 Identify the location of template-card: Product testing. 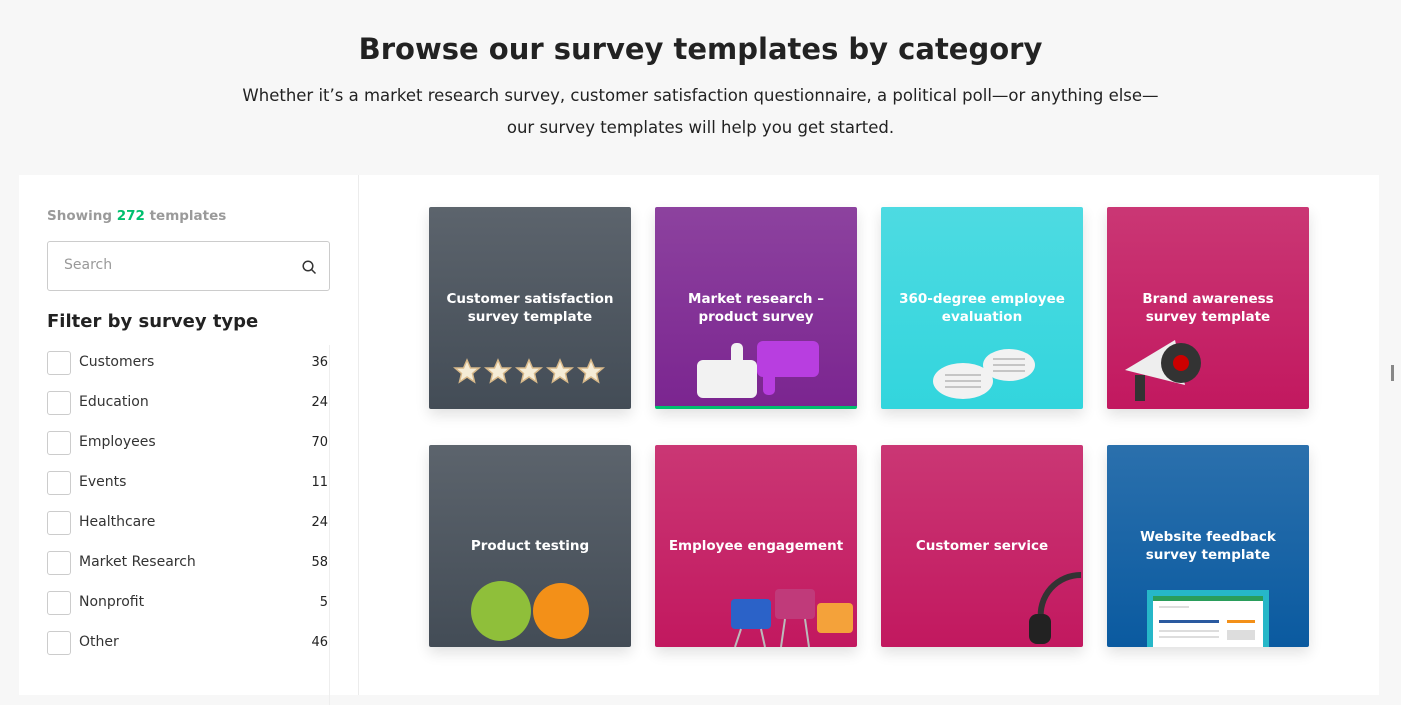
(530, 546).